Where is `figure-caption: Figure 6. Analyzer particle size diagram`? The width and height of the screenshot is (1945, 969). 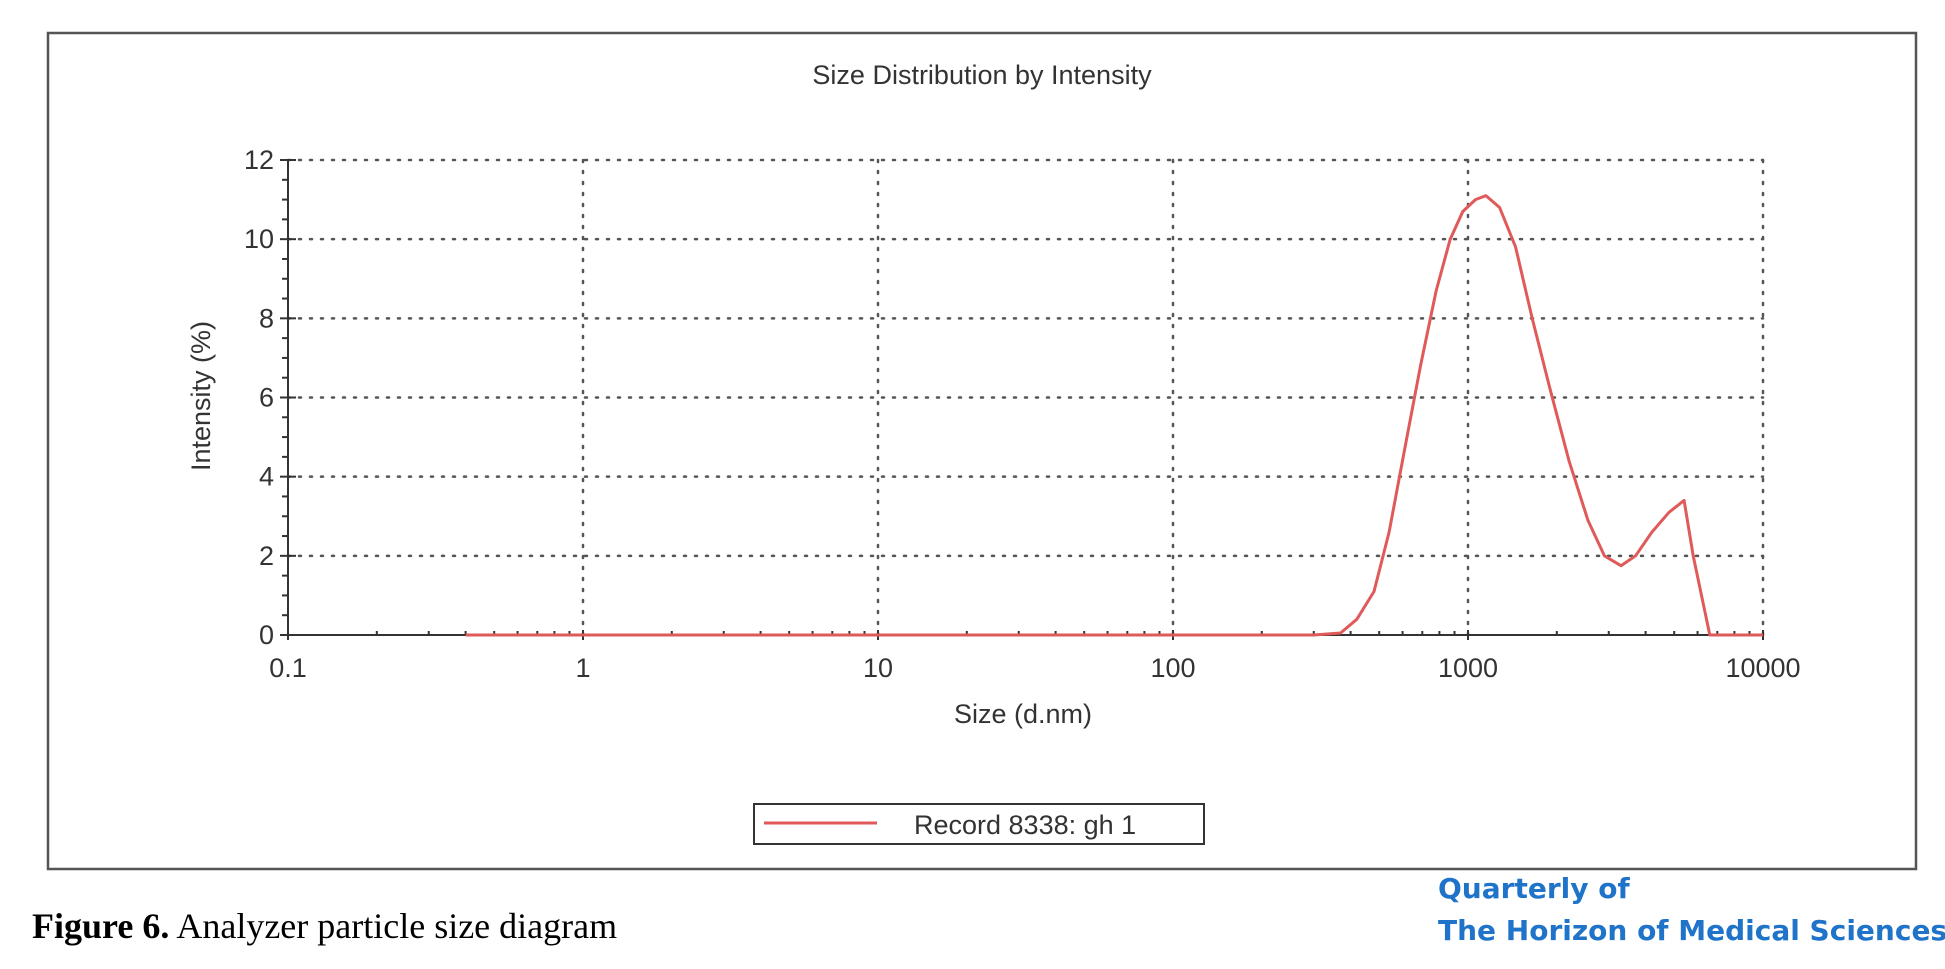
figure-caption: Figure 6. Analyzer particle size diagram is located at coordinates (324, 926).